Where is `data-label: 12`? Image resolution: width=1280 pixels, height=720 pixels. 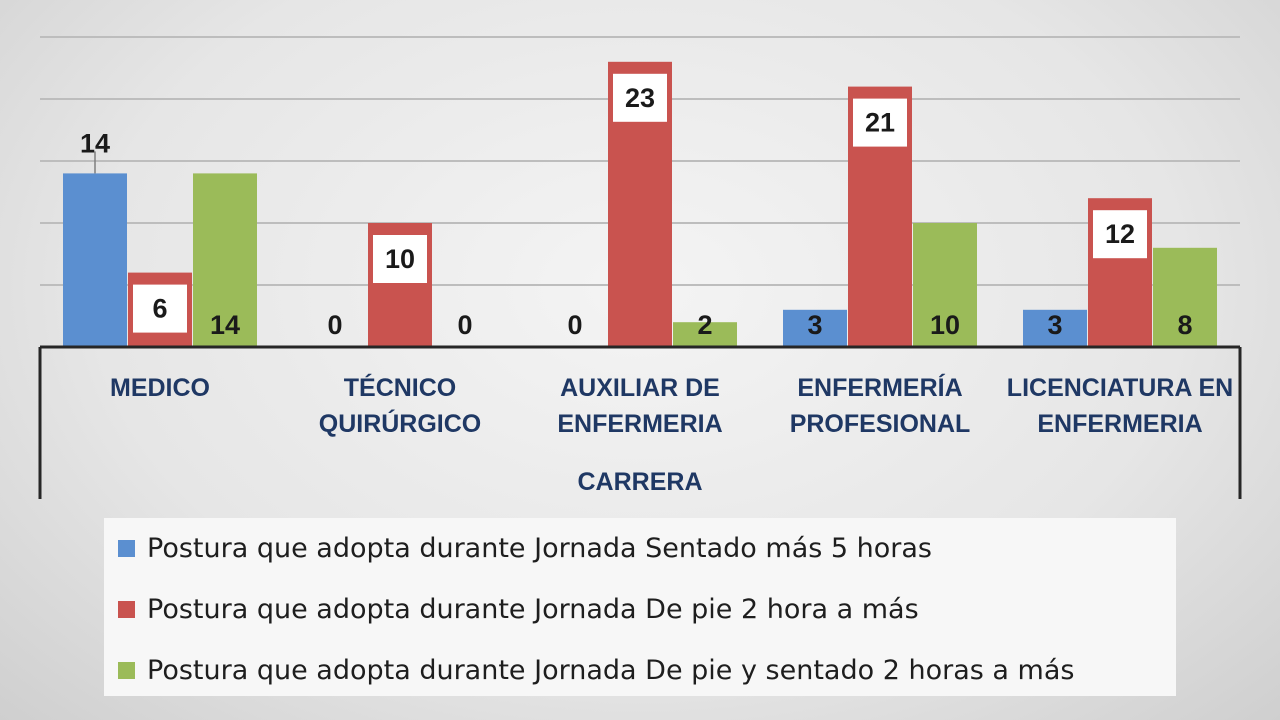 data-label: 12 is located at coordinates (1120, 234).